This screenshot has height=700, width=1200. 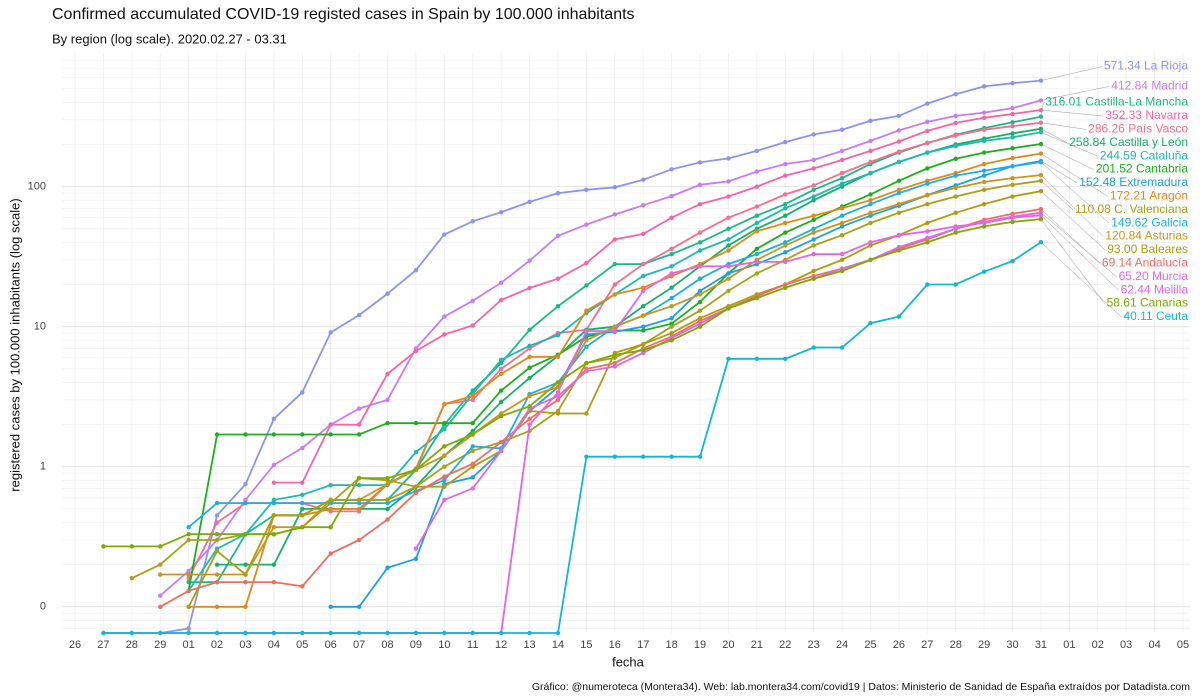 I want to click on x-tick-label: 28, so click(x=956, y=645).